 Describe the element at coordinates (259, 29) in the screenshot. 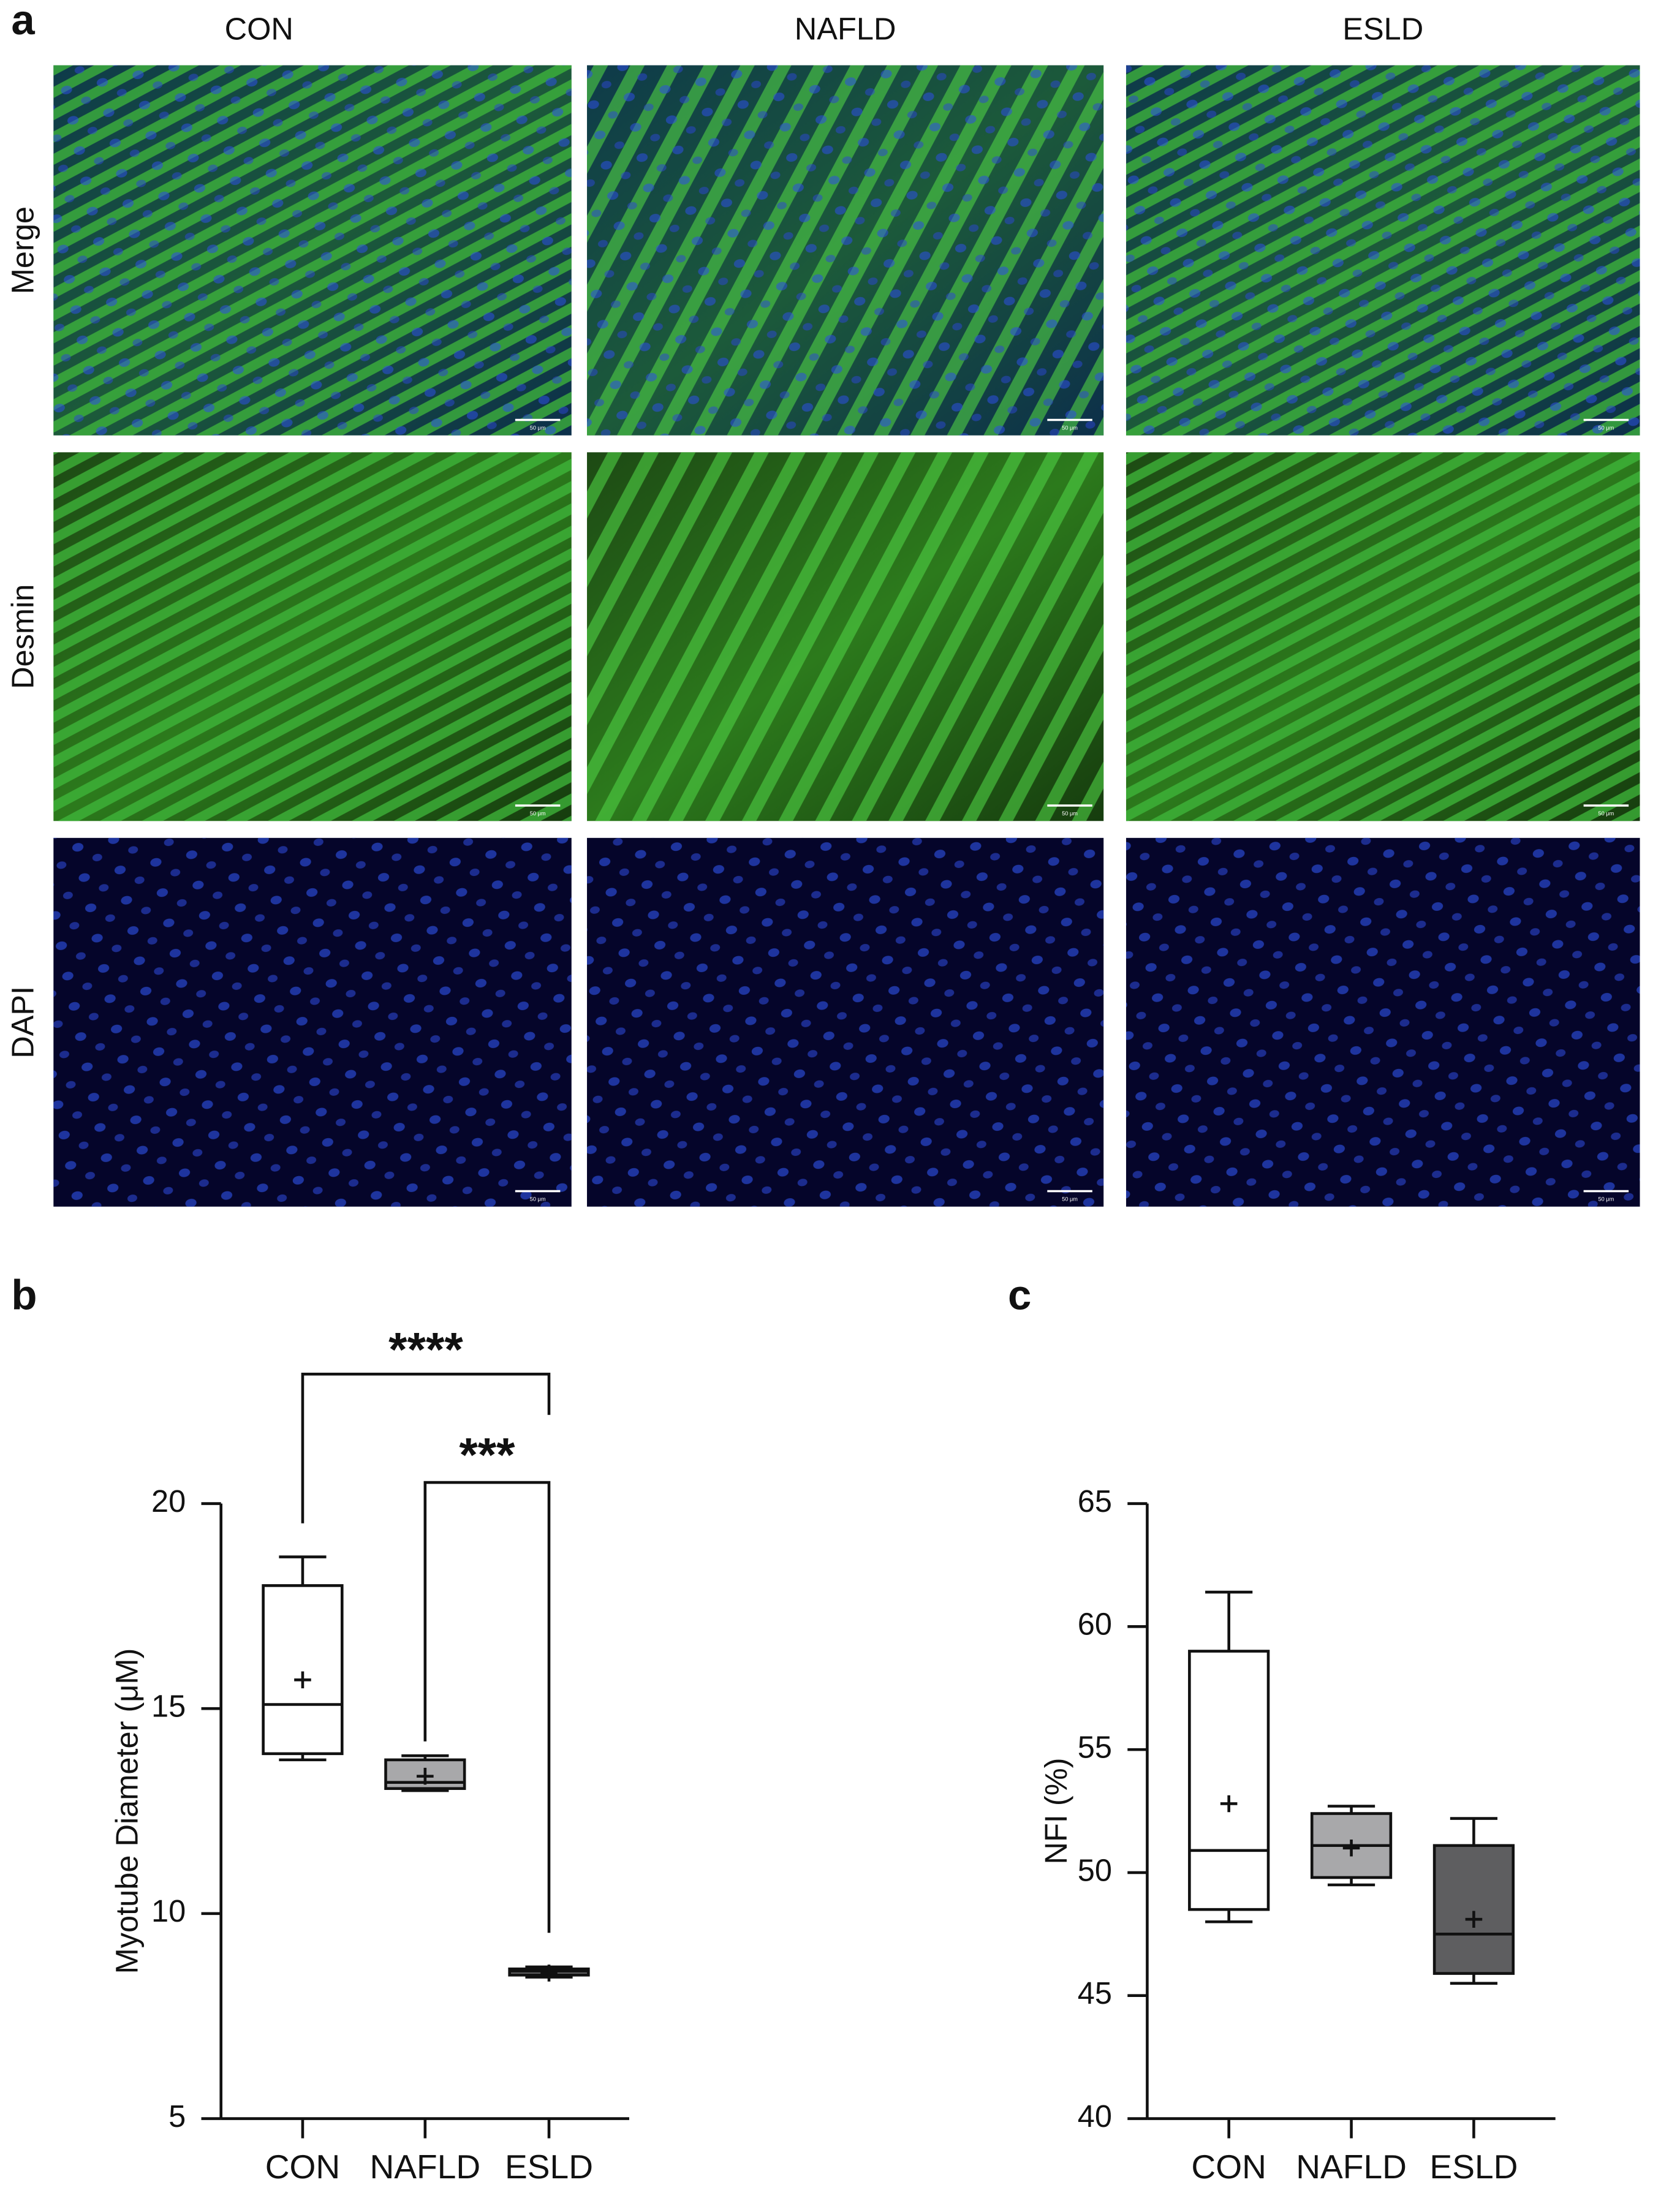

I see `column-label: CON` at that location.